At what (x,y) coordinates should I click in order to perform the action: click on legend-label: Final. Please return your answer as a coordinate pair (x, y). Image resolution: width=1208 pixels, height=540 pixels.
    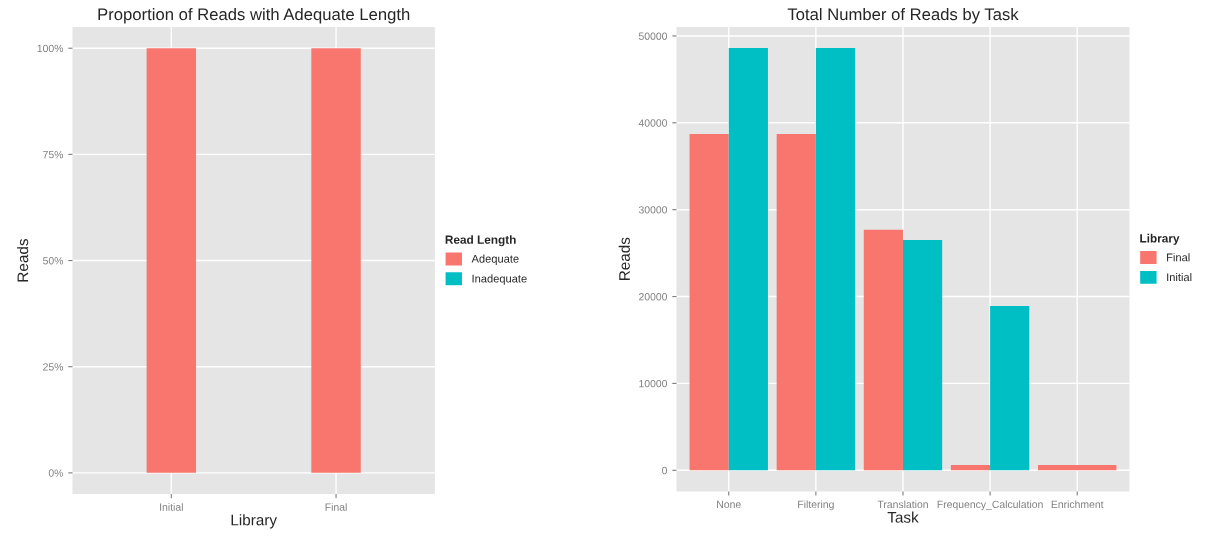
    Looking at the image, I should click on (1178, 257).